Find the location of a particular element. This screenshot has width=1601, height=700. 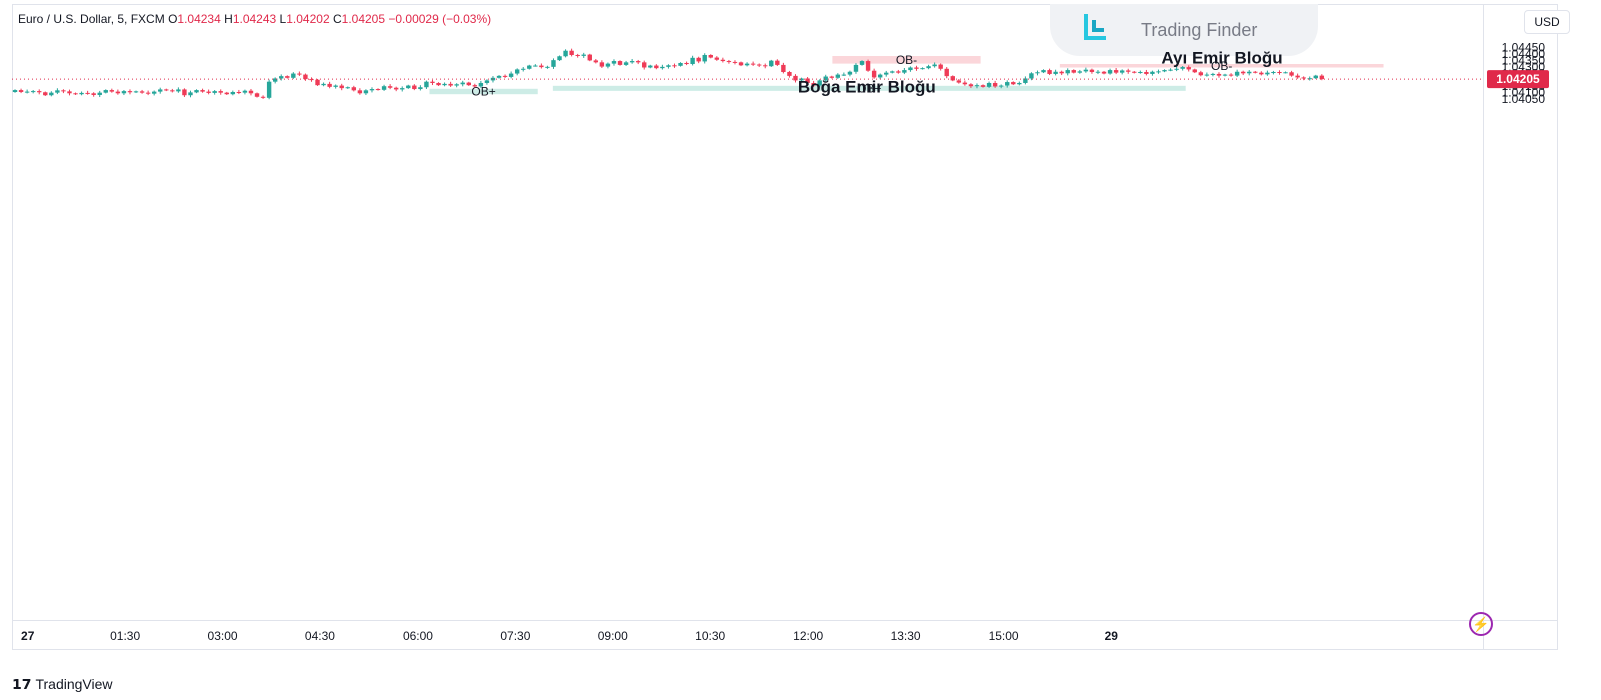

lightning-icon: ⚡ is located at coordinates (1481, 624).